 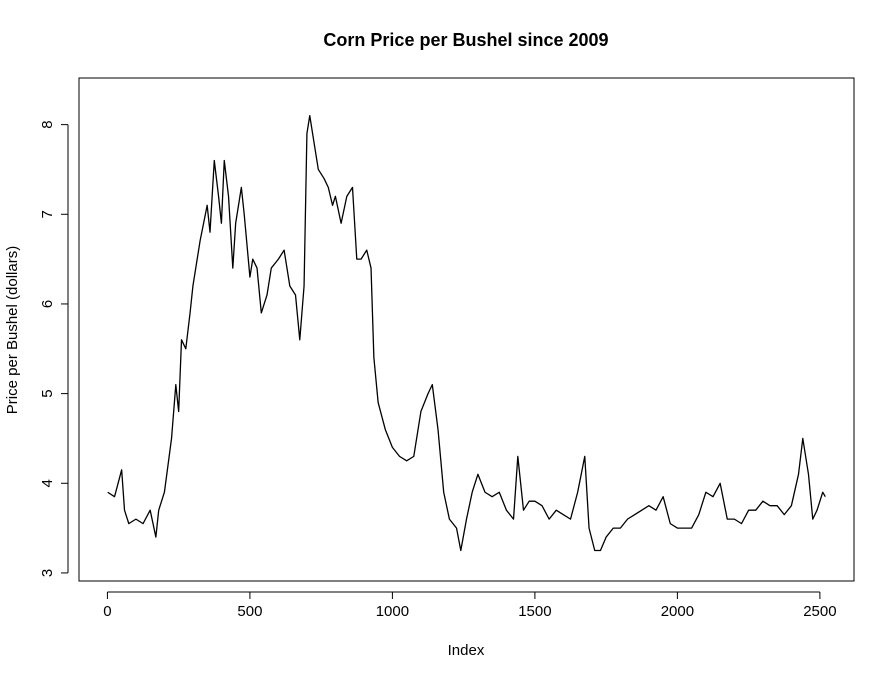 What do you see at coordinates (392, 611) in the screenshot?
I see `x-tick-label: 1000` at bounding box center [392, 611].